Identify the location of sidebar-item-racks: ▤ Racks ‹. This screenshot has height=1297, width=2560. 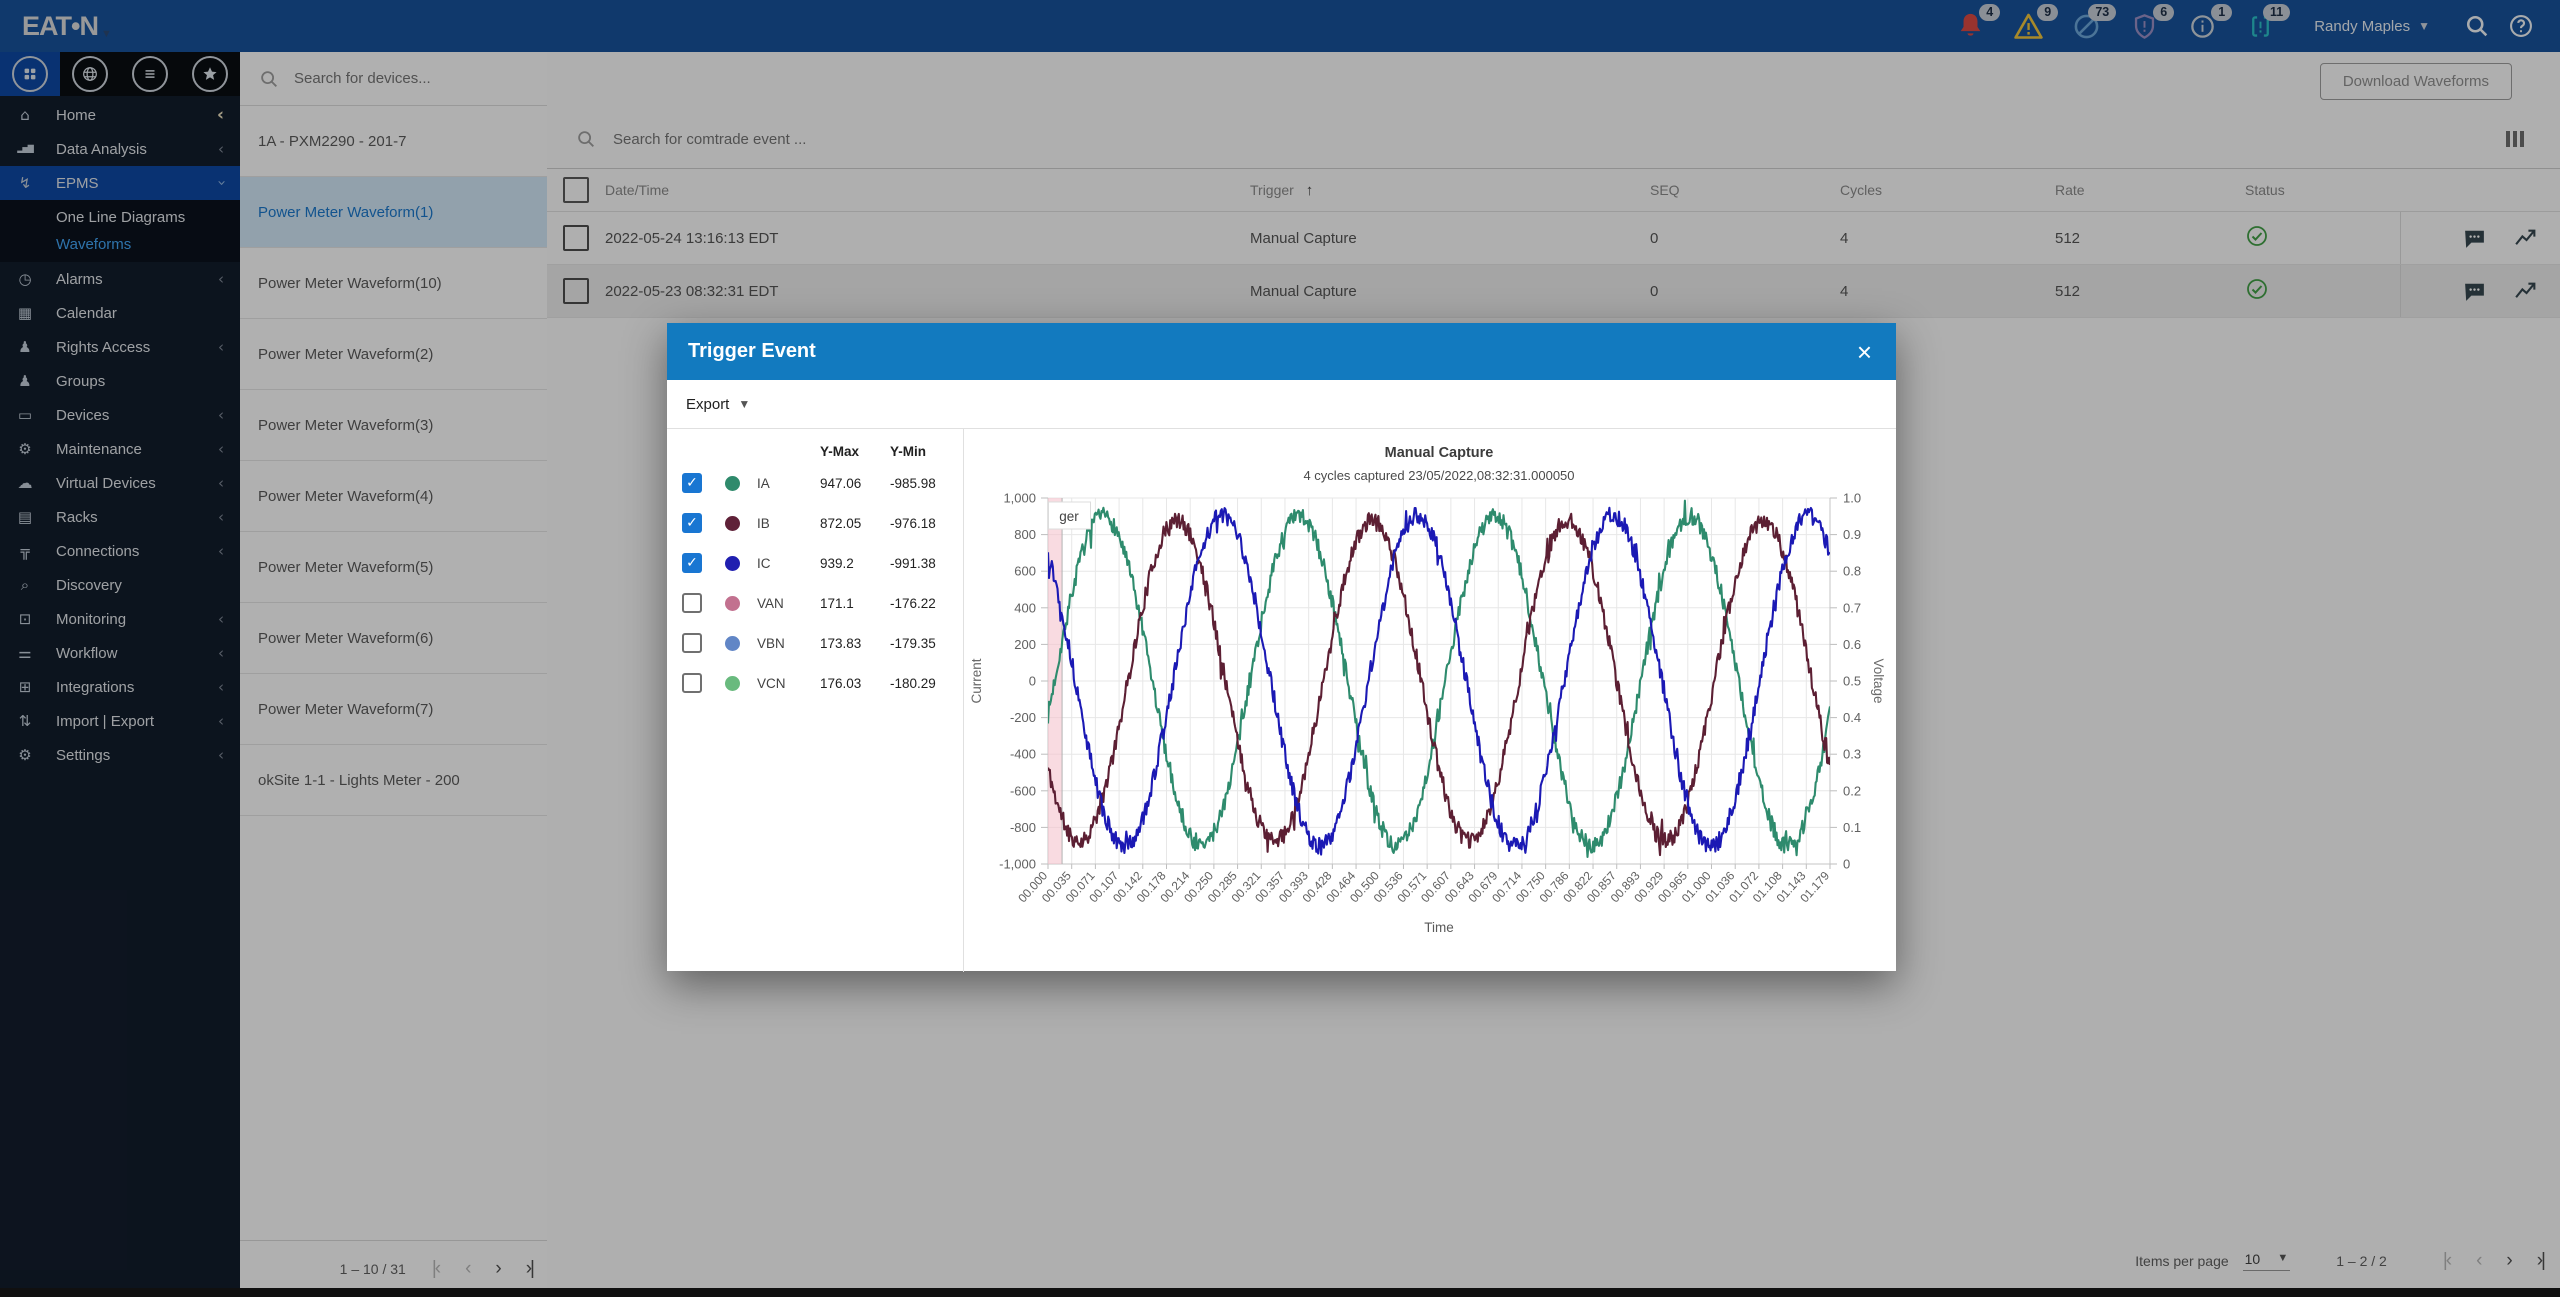
(120, 517).